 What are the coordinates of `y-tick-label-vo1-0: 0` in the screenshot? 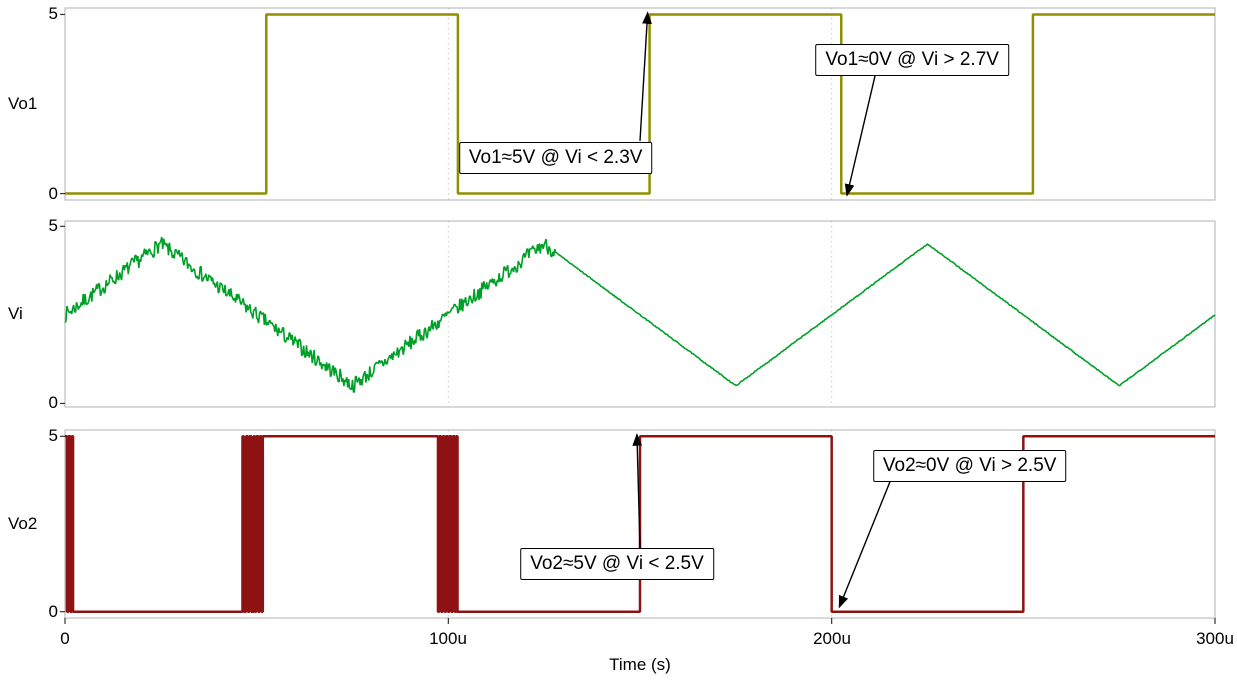 It's located at (53, 193).